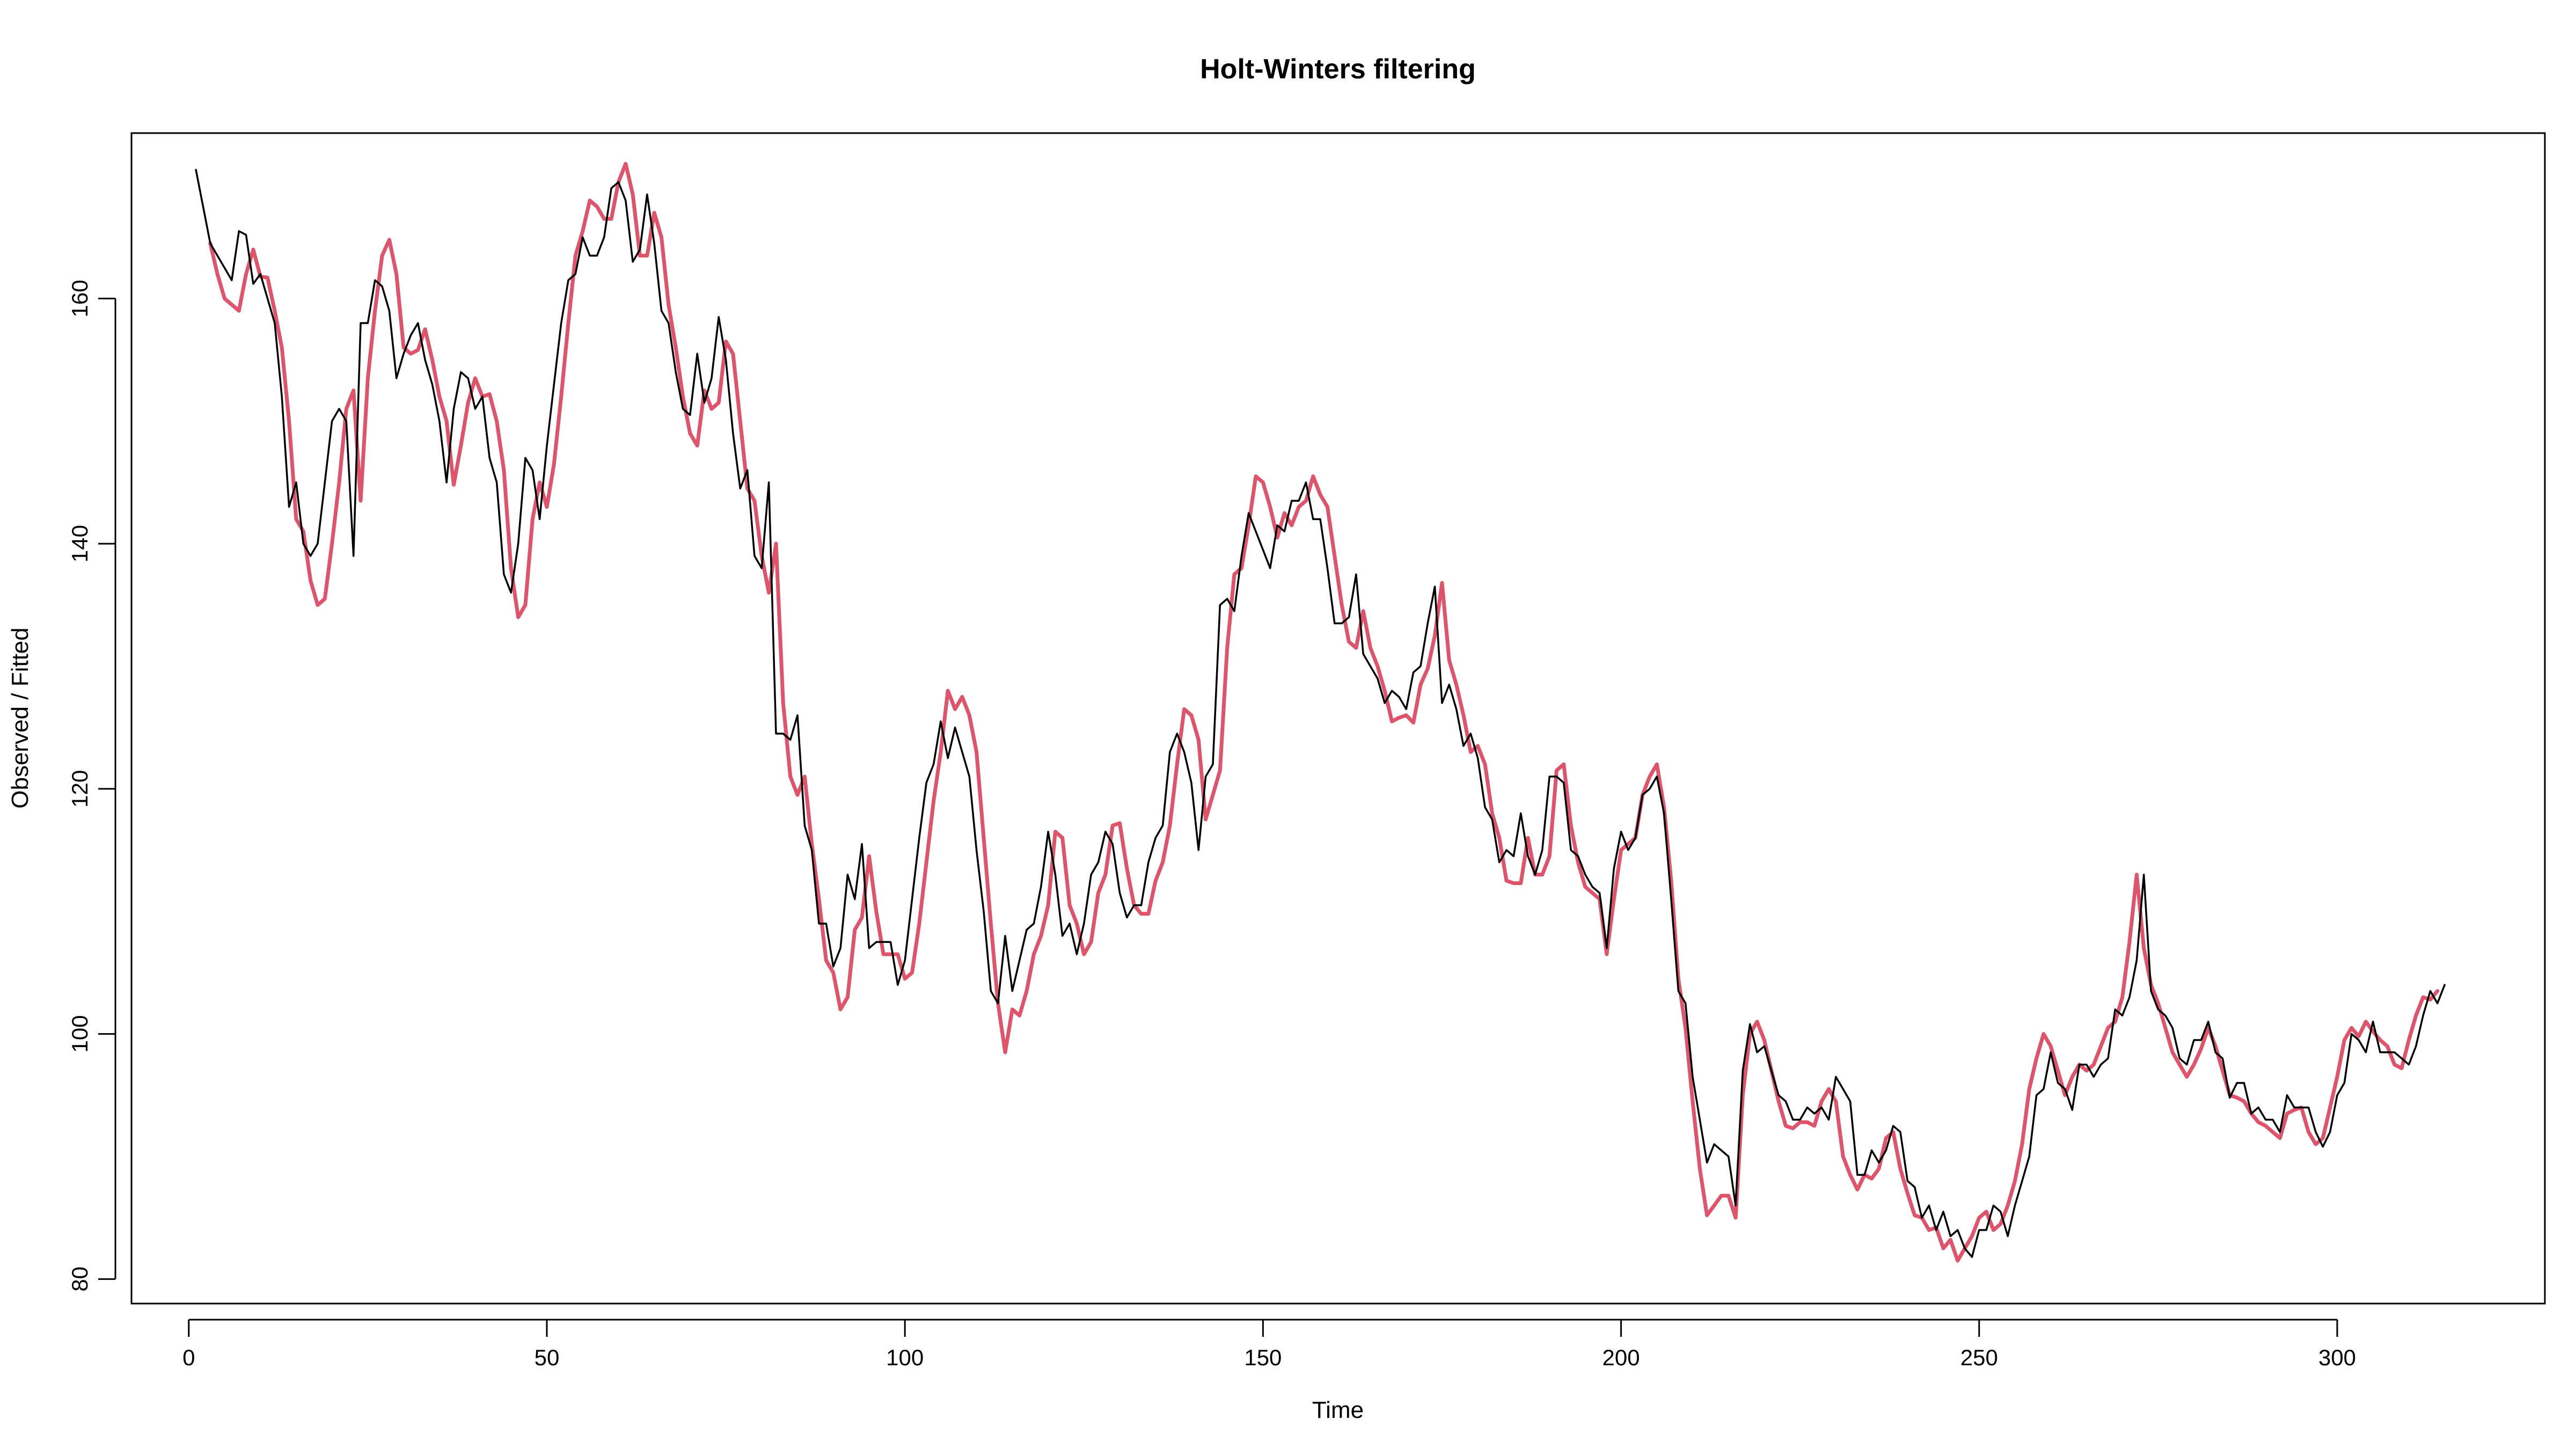 The width and height of the screenshot is (2576, 1449). I want to click on x-axis-label: Time, so click(1338, 1410).